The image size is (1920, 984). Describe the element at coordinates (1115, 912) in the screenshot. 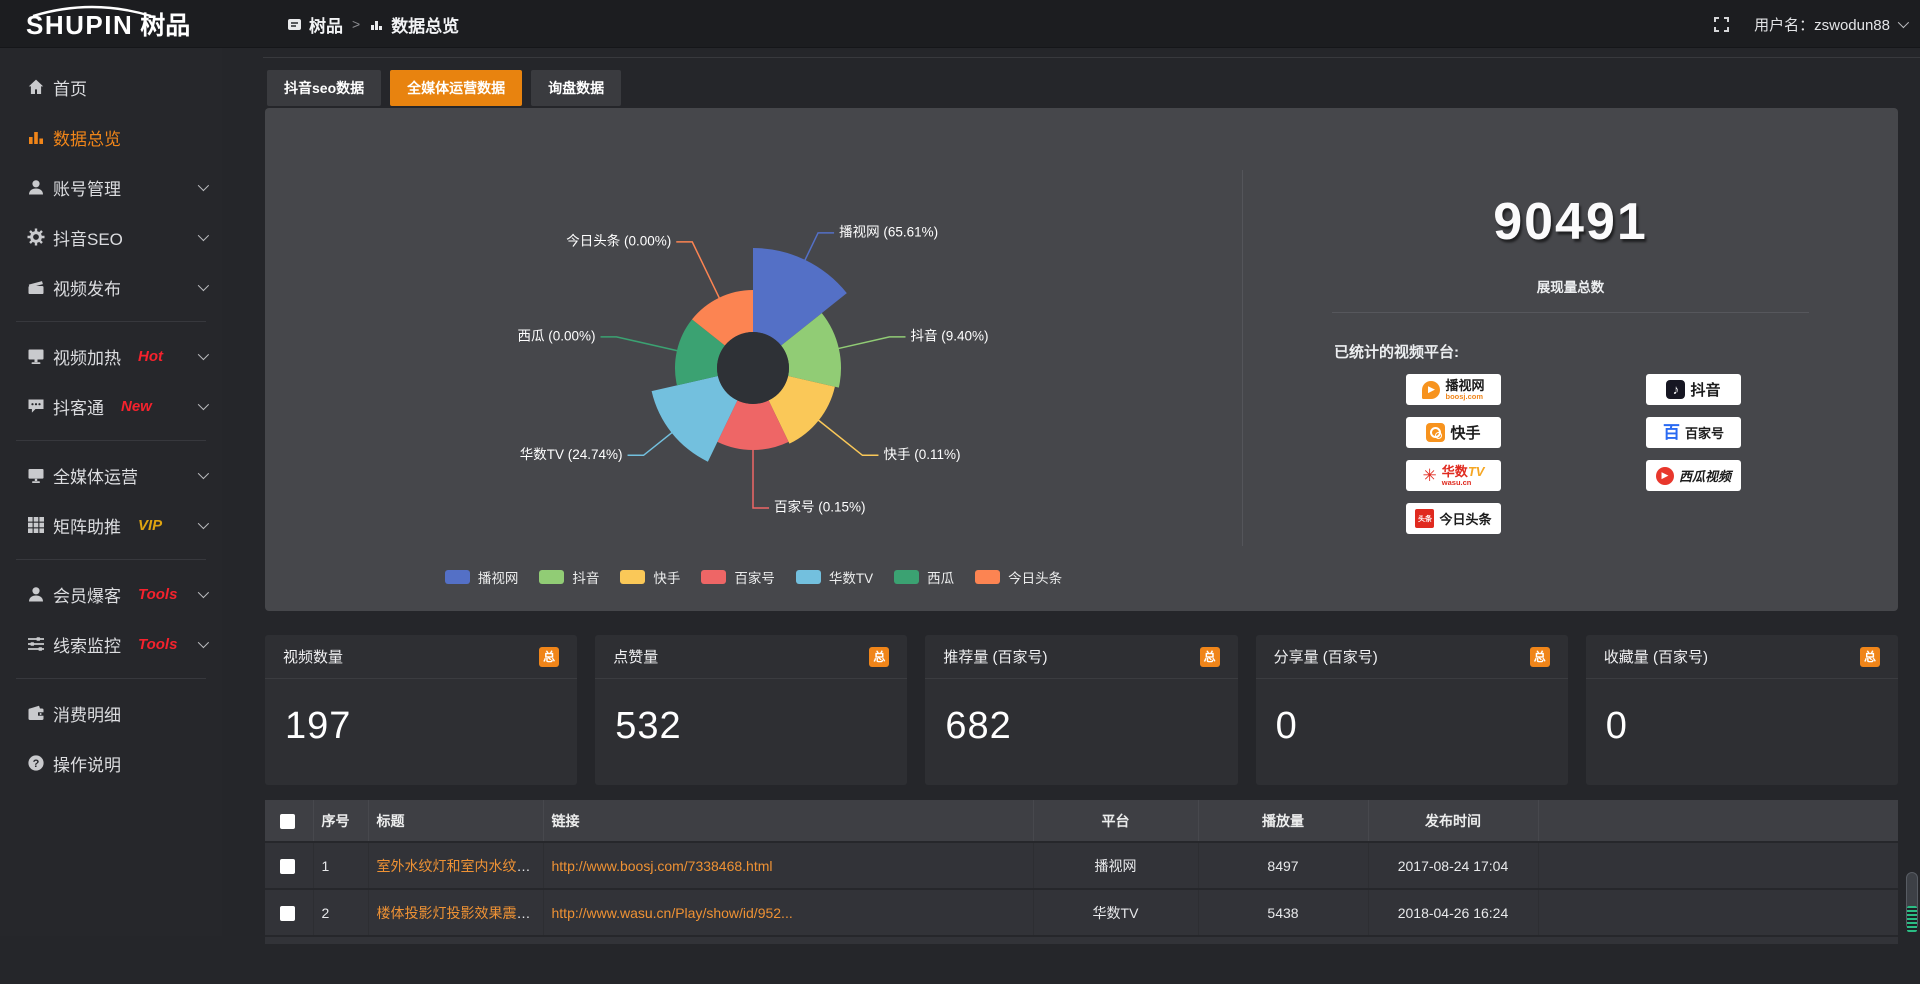

I see `cell-platform: 华数TV` at that location.